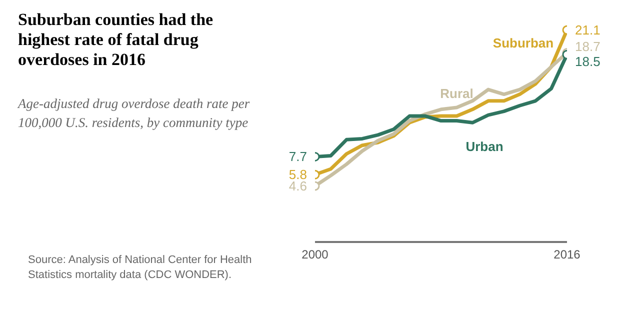  What do you see at coordinates (315, 255) in the screenshot?
I see `x-tick-label: 2000` at bounding box center [315, 255].